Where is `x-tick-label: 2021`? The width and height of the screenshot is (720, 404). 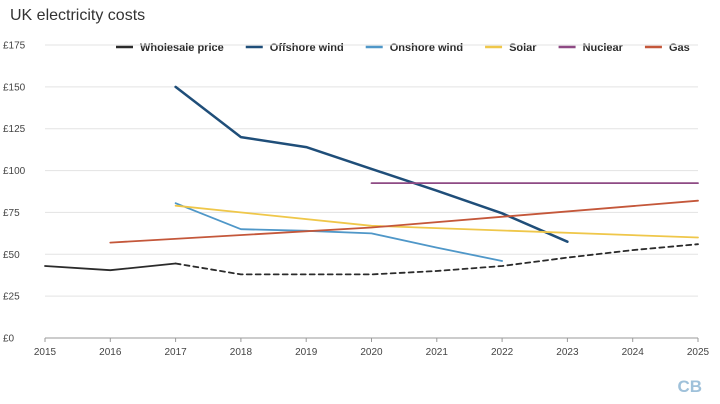 x-tick-label: 2021 is located at coordinates (437, 352).